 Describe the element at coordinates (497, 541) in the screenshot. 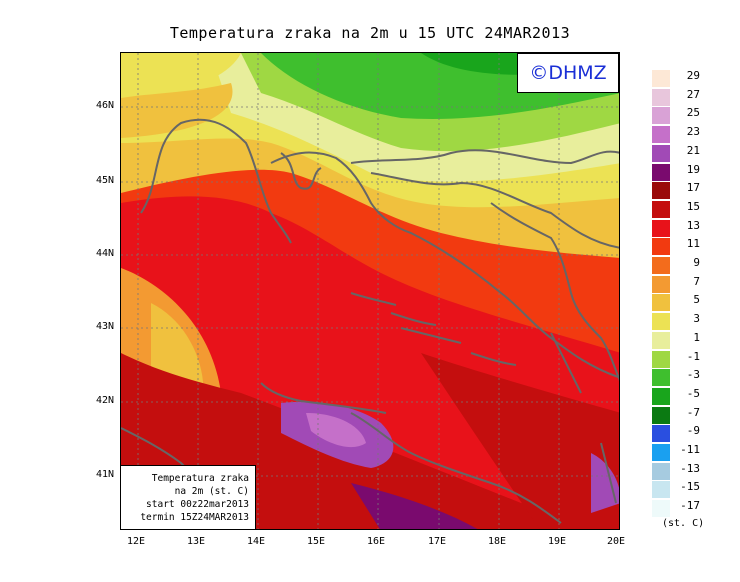

I see `lon-tick-18e: 18E` at that location.